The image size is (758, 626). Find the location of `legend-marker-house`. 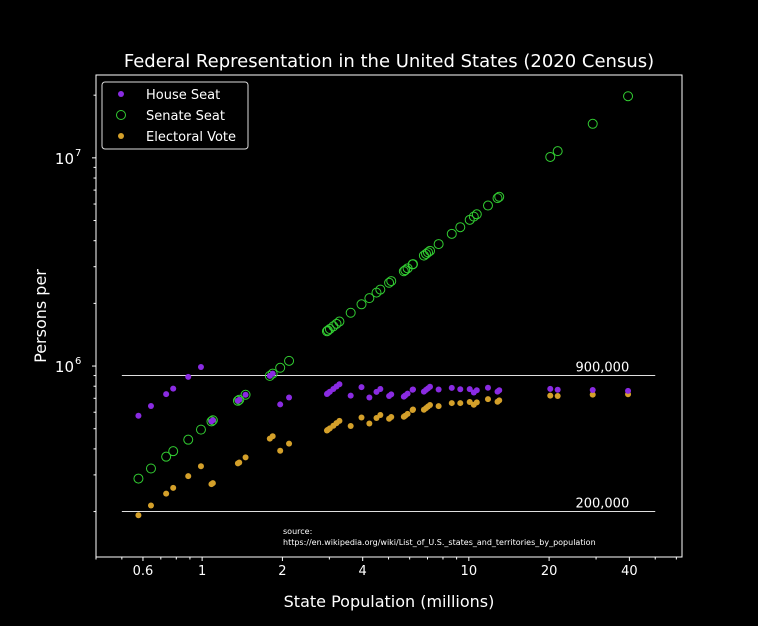

legend-marker-house is located at coordinates (121, 94).